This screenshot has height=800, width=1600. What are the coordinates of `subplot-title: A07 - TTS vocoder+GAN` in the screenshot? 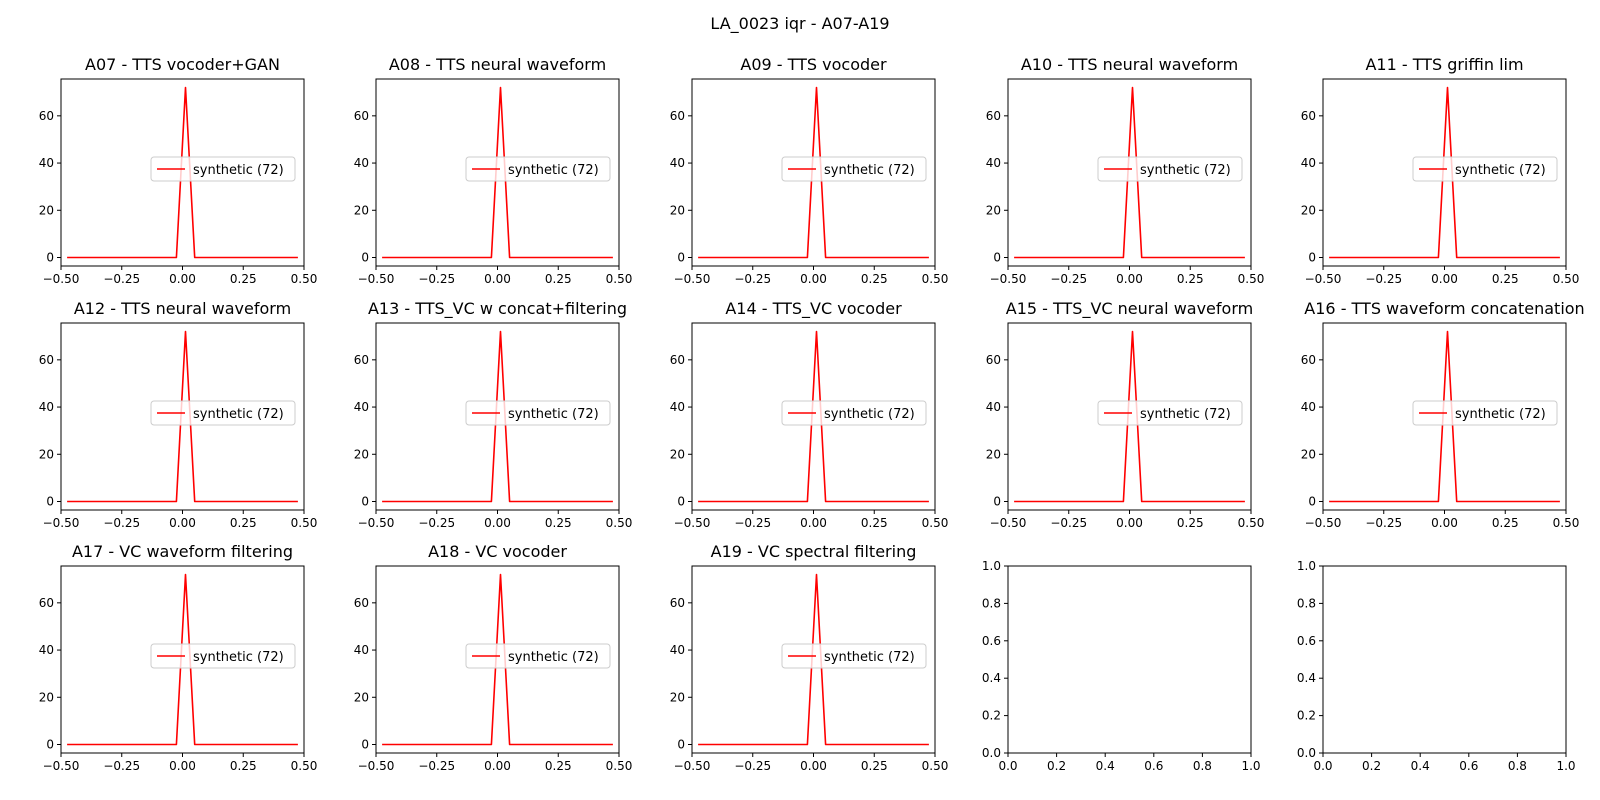 It's located at (182, 64).